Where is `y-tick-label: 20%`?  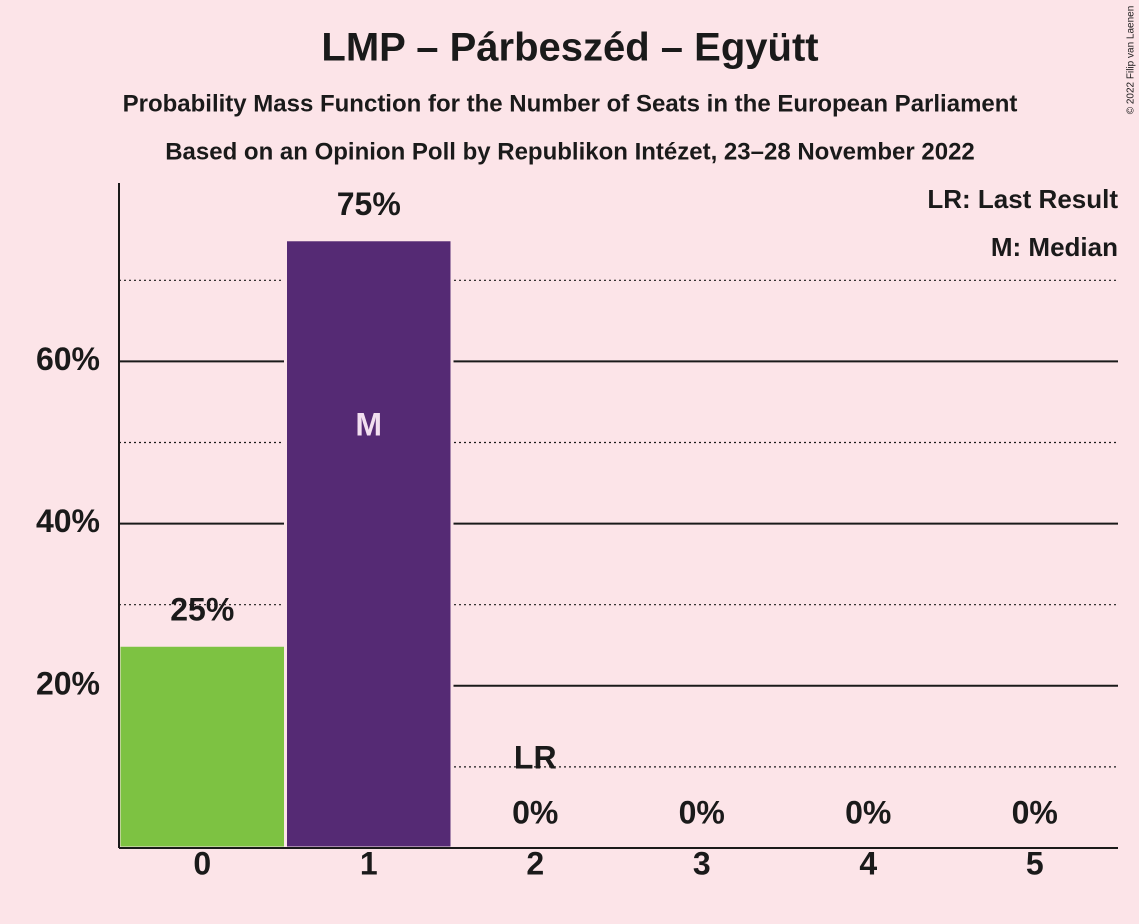 y-tick-label: 20% is located at coordinates (68, 683).